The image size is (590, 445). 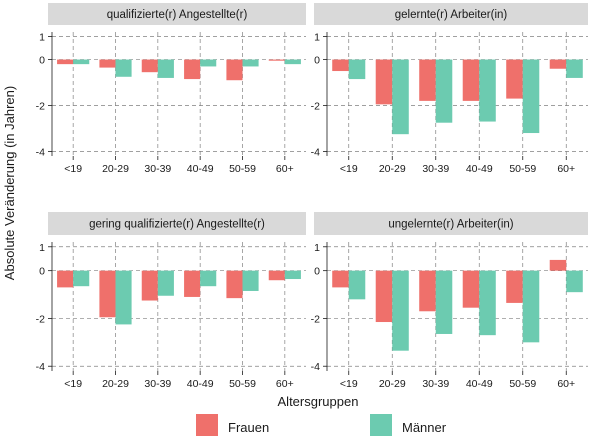 I want to click on panel-title: qualifizierte(r) Angestellte(r), so click(x=177, y=15).